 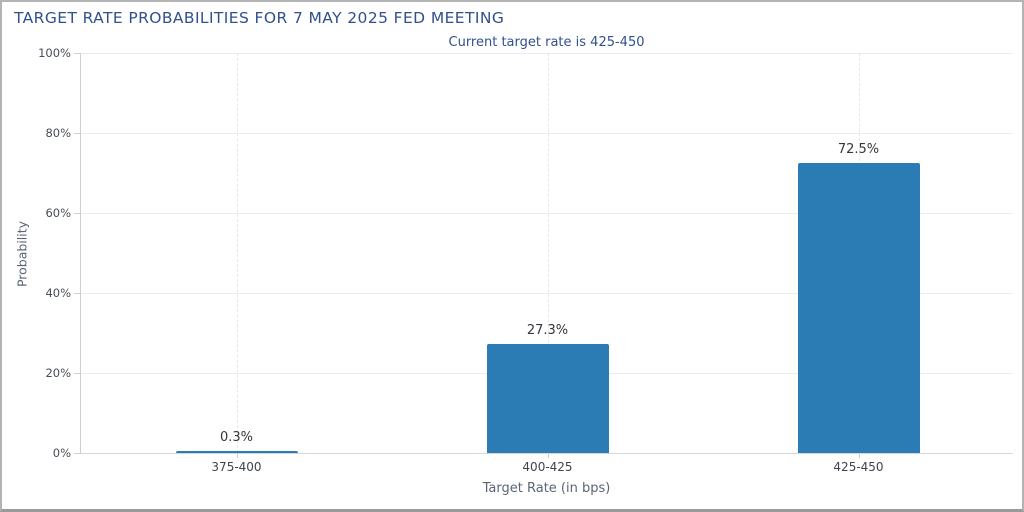 What do you see at coordinates (58, 293) in the screenshot?
I see `y-tick-label: 40%` at bounding box center [58, 293].